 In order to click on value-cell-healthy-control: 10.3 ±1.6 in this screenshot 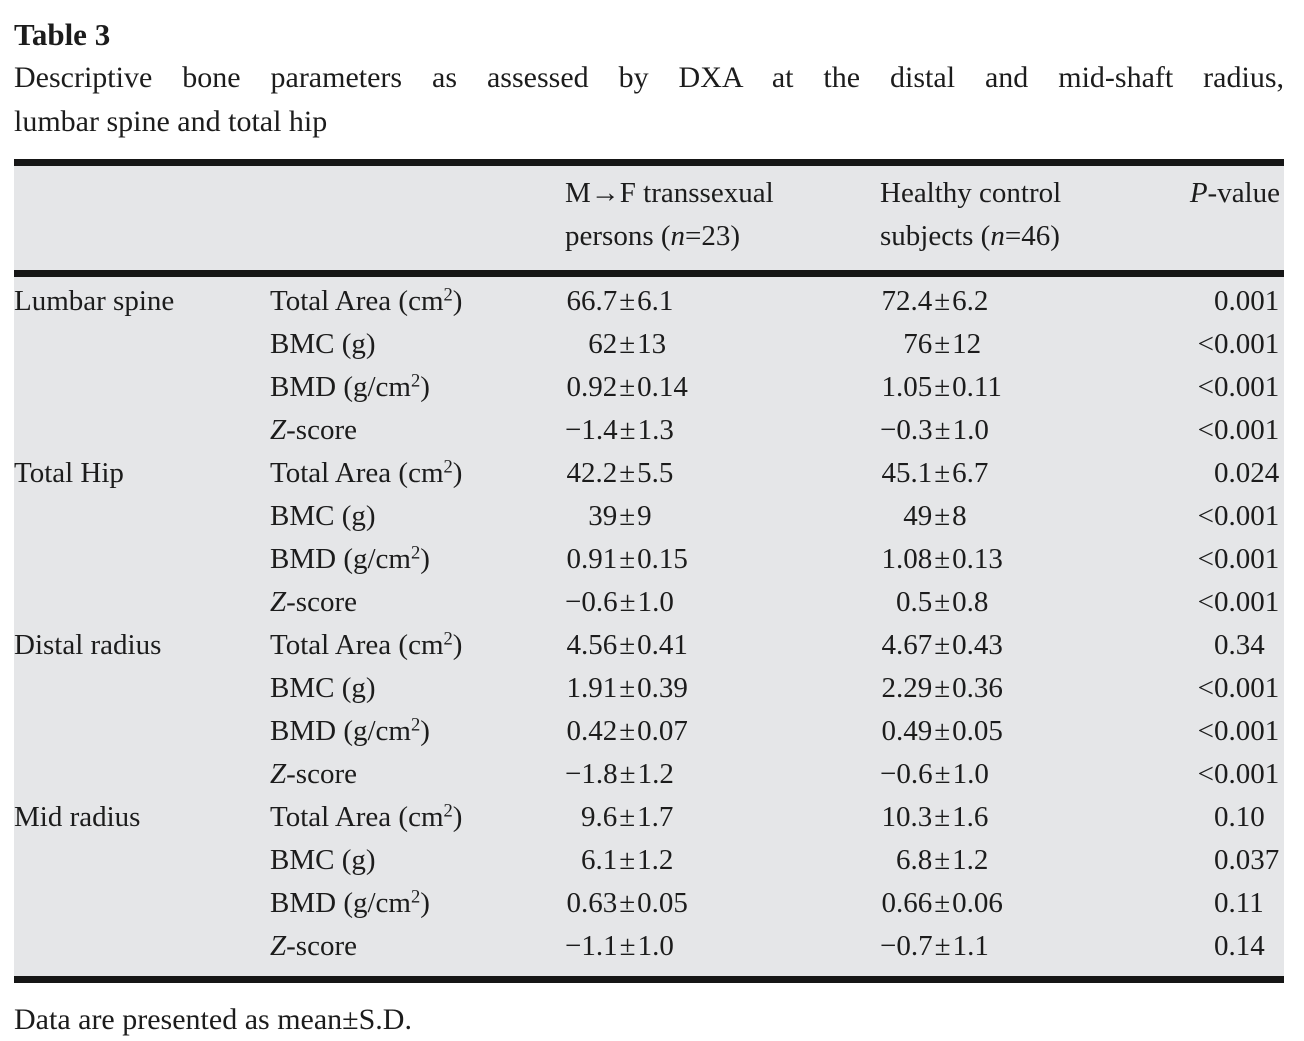, I will do `click(1025, 817)`.